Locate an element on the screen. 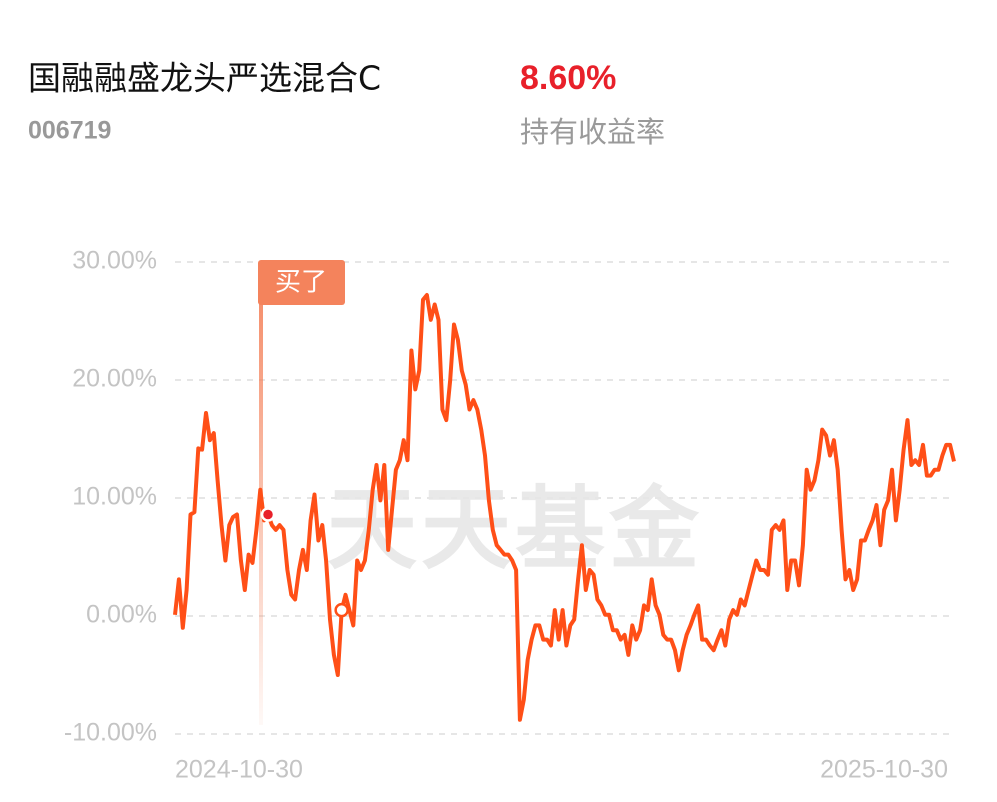 The image size is (997, 802). y-tick-label: 30.00% is located at coordinates (114, 261).